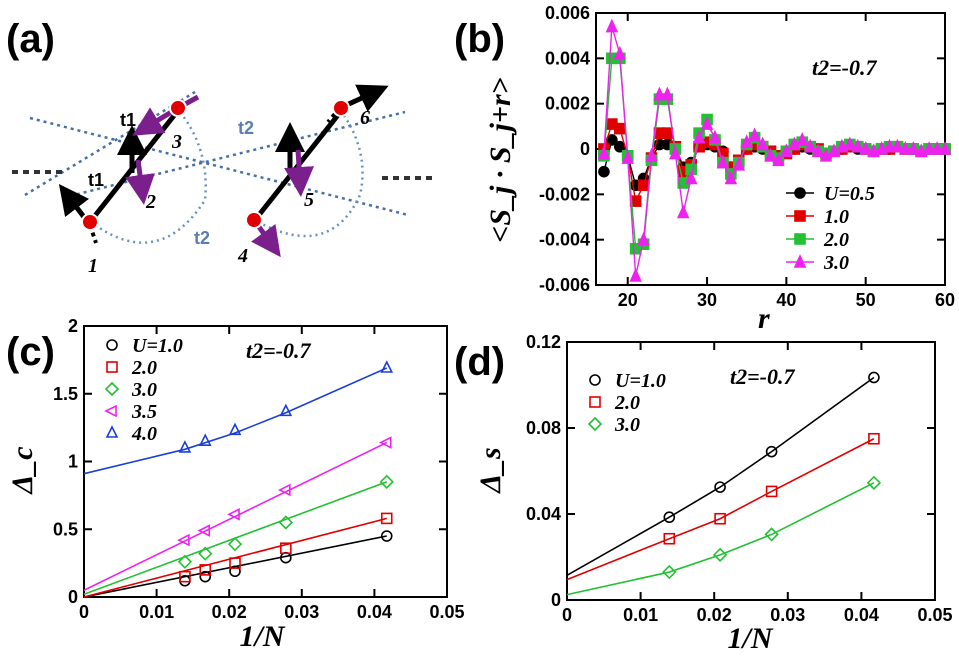  I want to click on b-legend-label: 3.0, so click(836, 263).